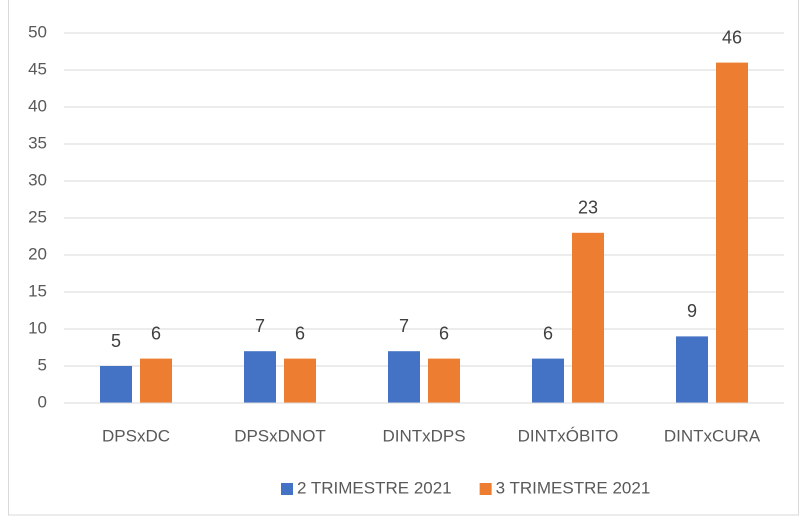  What do you see at coordinates (573, 487) in the screenshot?
I see `legend-label: 3 TRIMESTRE 2021` at bounding box center [573, 487].